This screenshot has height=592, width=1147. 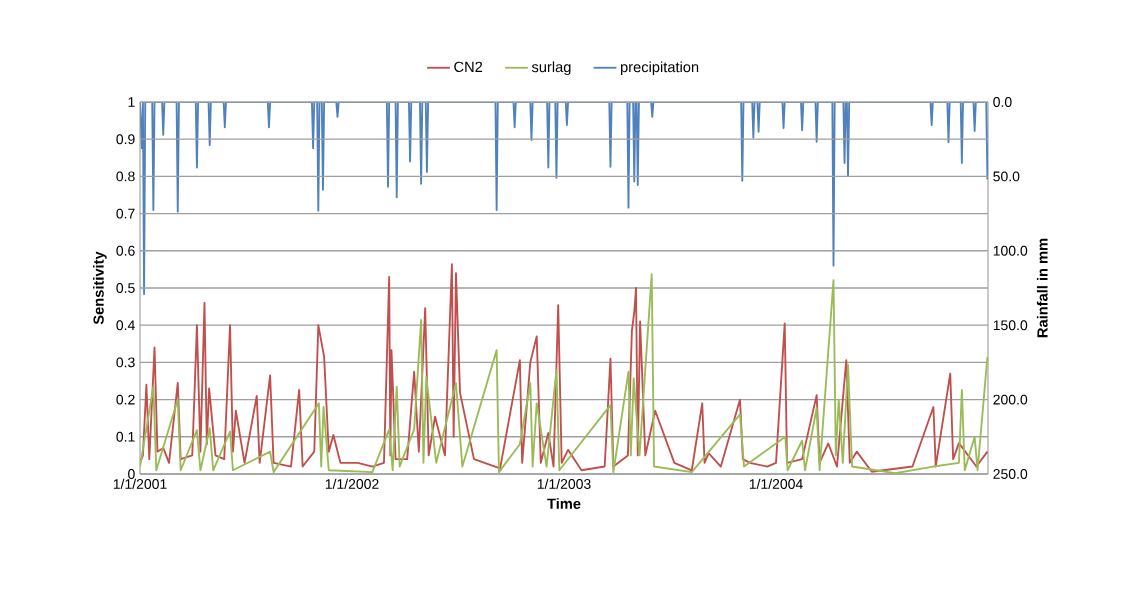 I want to click on y-tick-label: 0.5, so click(x=125, y=288).